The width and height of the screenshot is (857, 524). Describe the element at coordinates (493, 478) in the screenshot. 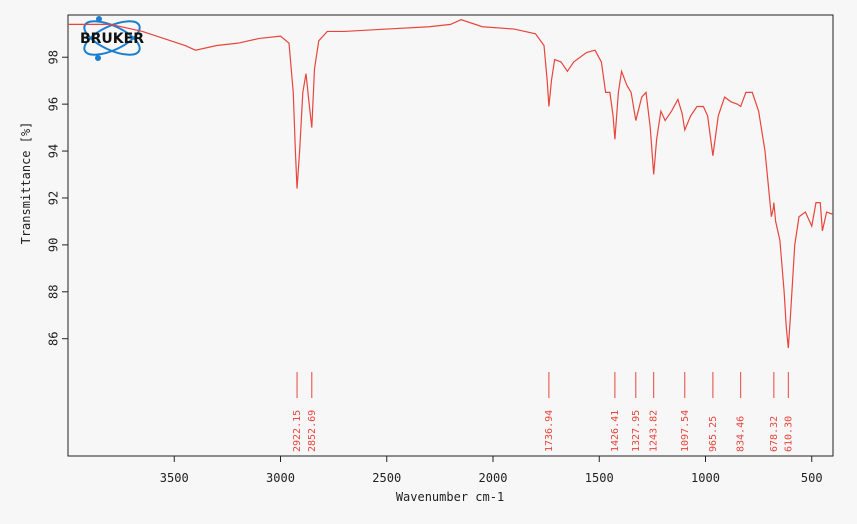

I see `x-tick-label: 2000` at that location.